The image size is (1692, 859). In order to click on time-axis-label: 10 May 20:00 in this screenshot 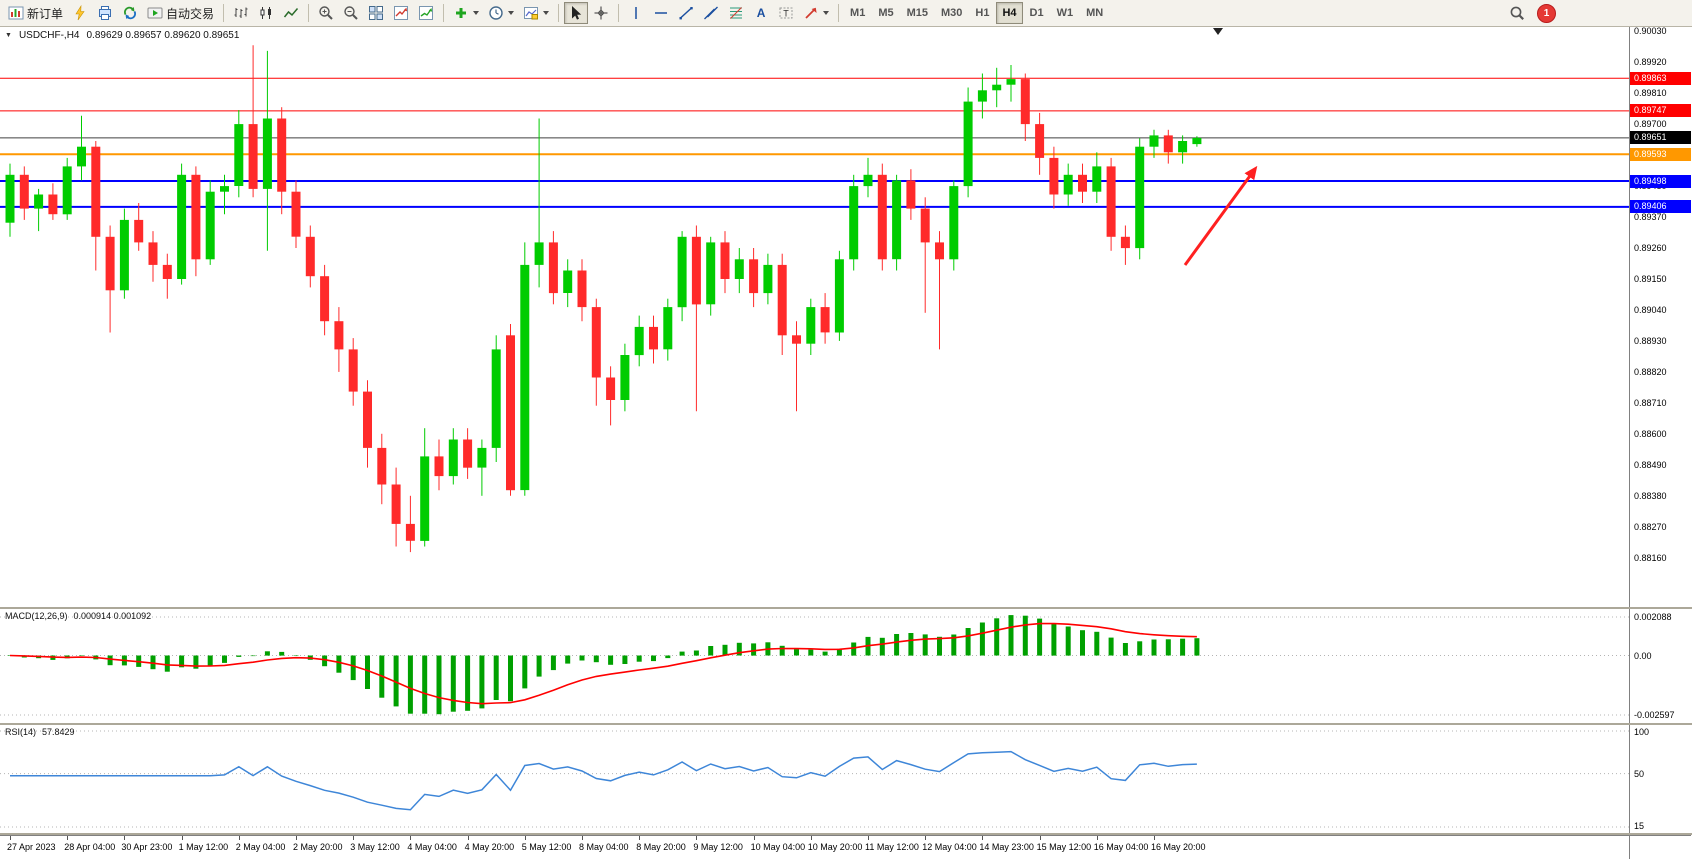, I will do `click(835, 847)`.